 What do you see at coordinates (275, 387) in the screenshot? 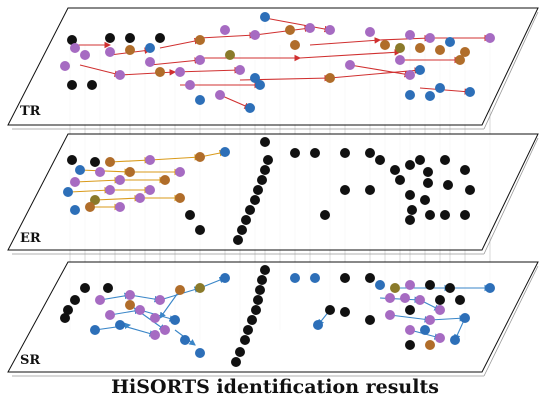
I see `figure-caption: HiSORTS identification results` at bounding box center [275, 387].